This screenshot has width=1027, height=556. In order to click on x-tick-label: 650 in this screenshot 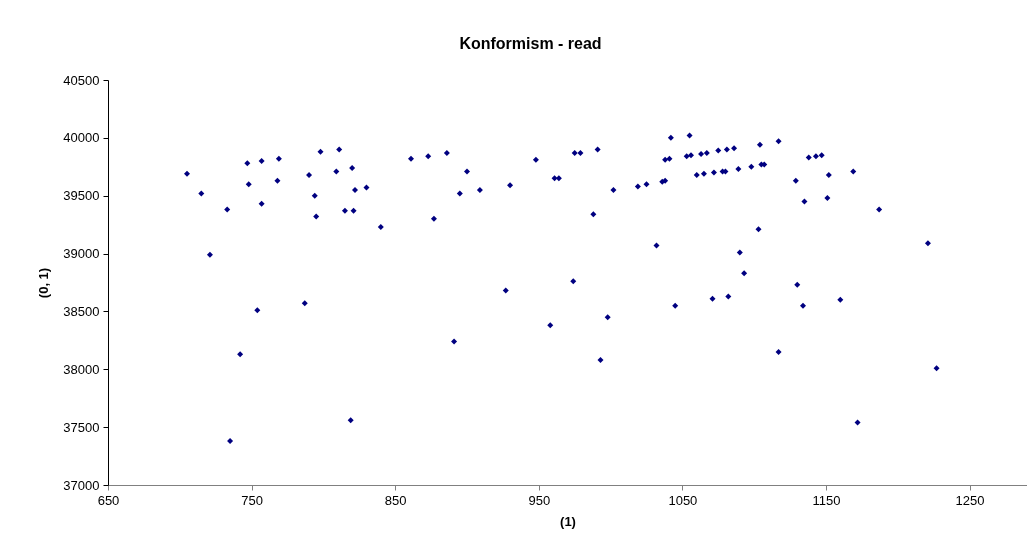, I will do `click(108, 500)`.